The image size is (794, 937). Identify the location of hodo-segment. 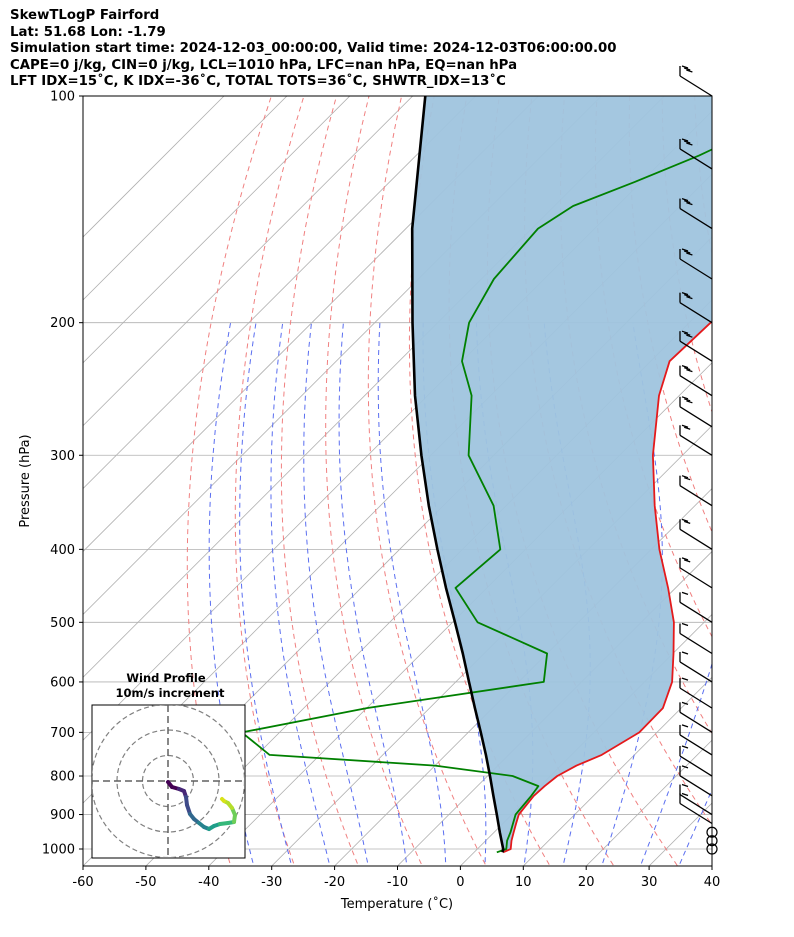
(223, 800).